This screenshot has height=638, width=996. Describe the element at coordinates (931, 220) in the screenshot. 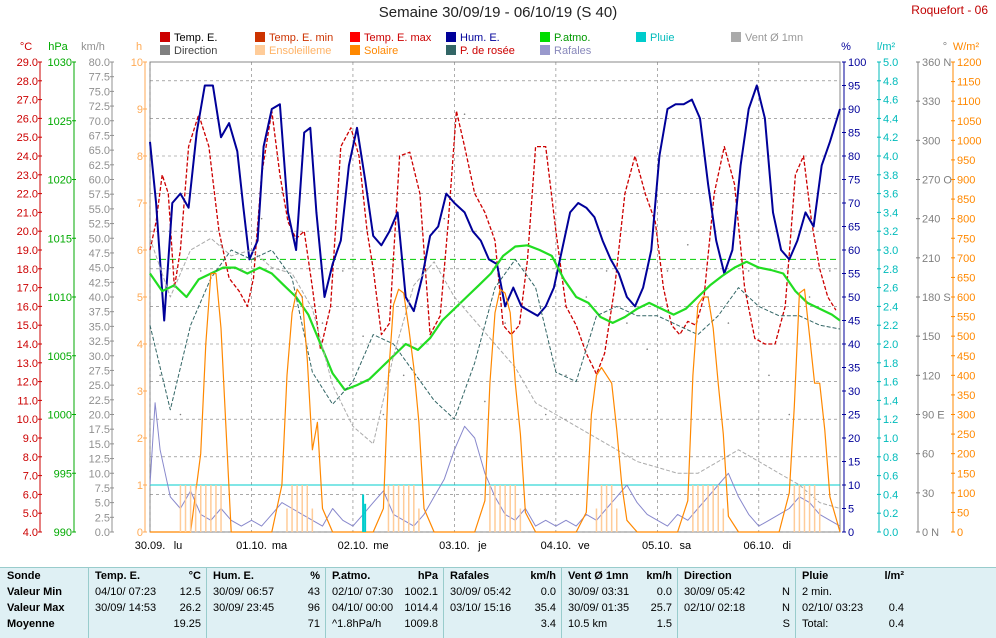

I see `axis-tick-dir: 240` at that location.